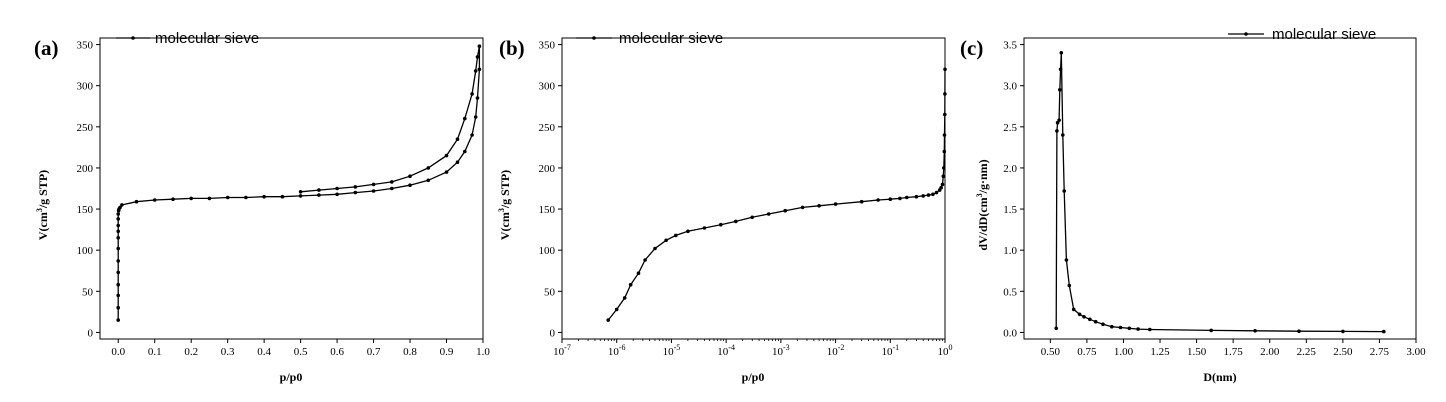  I want to click on panel-c-x-tick-label: 0.75, so click(1087, 352).